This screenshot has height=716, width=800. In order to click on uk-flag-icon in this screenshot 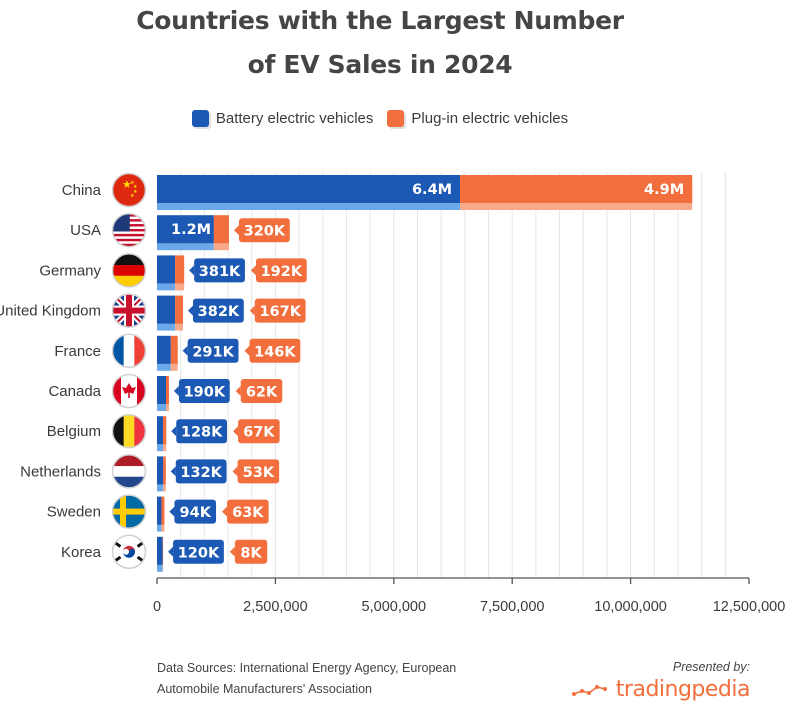, I will do `click(129, 310)`.